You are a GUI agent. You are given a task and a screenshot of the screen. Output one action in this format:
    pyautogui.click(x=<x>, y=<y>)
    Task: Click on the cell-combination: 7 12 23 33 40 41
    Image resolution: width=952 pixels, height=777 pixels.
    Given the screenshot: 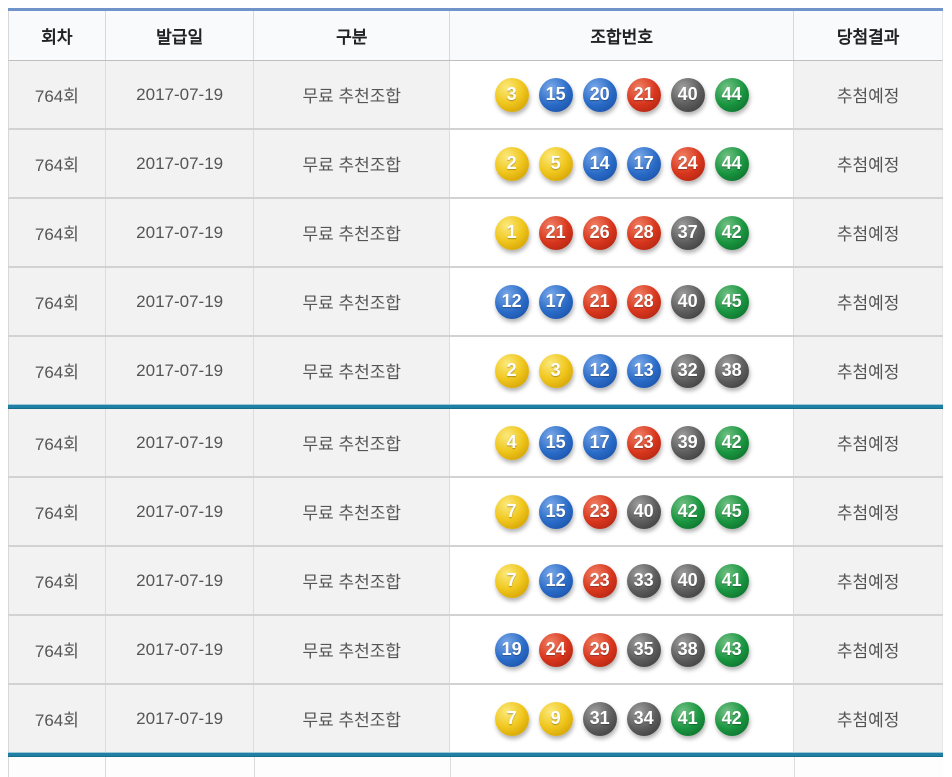 What is the action you would take?
    pyautogui.click(x=622, y=580)
    